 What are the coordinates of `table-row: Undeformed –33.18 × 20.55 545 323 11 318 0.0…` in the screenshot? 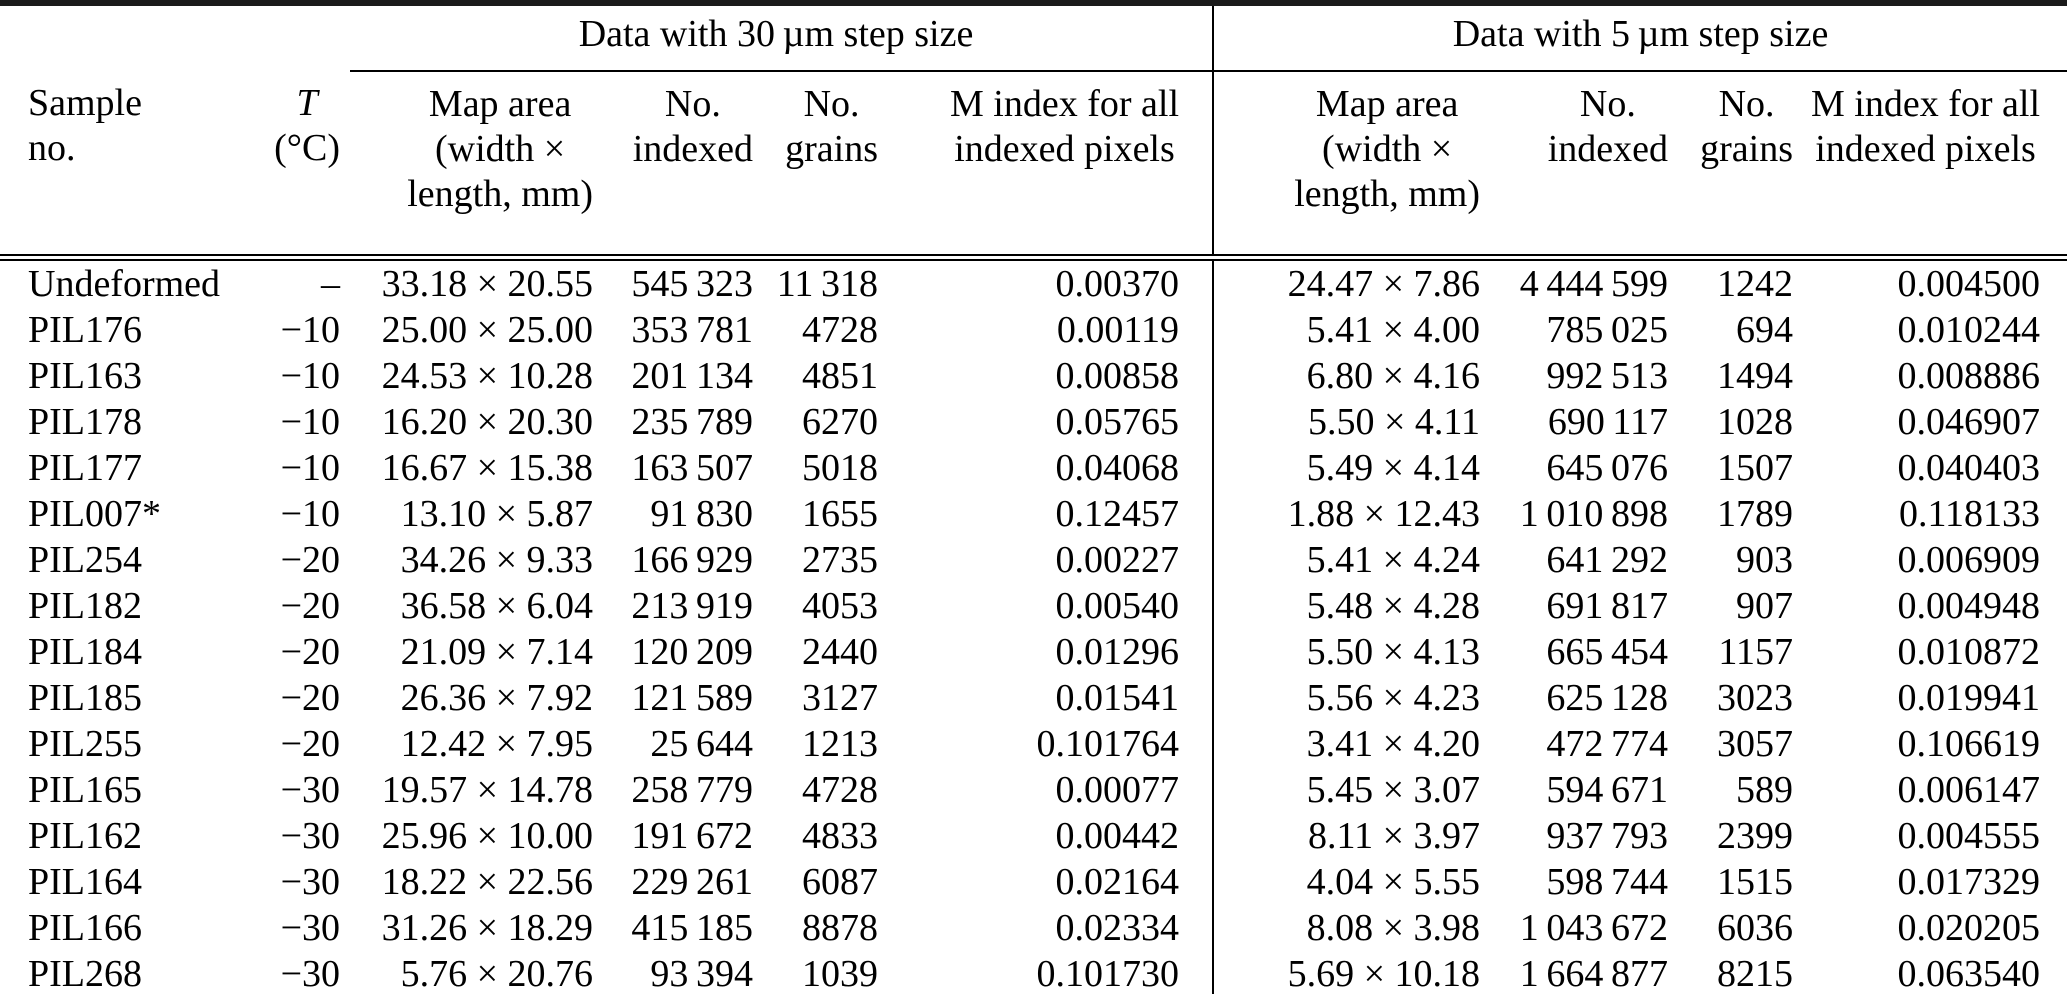 It's located at (1033, 282).